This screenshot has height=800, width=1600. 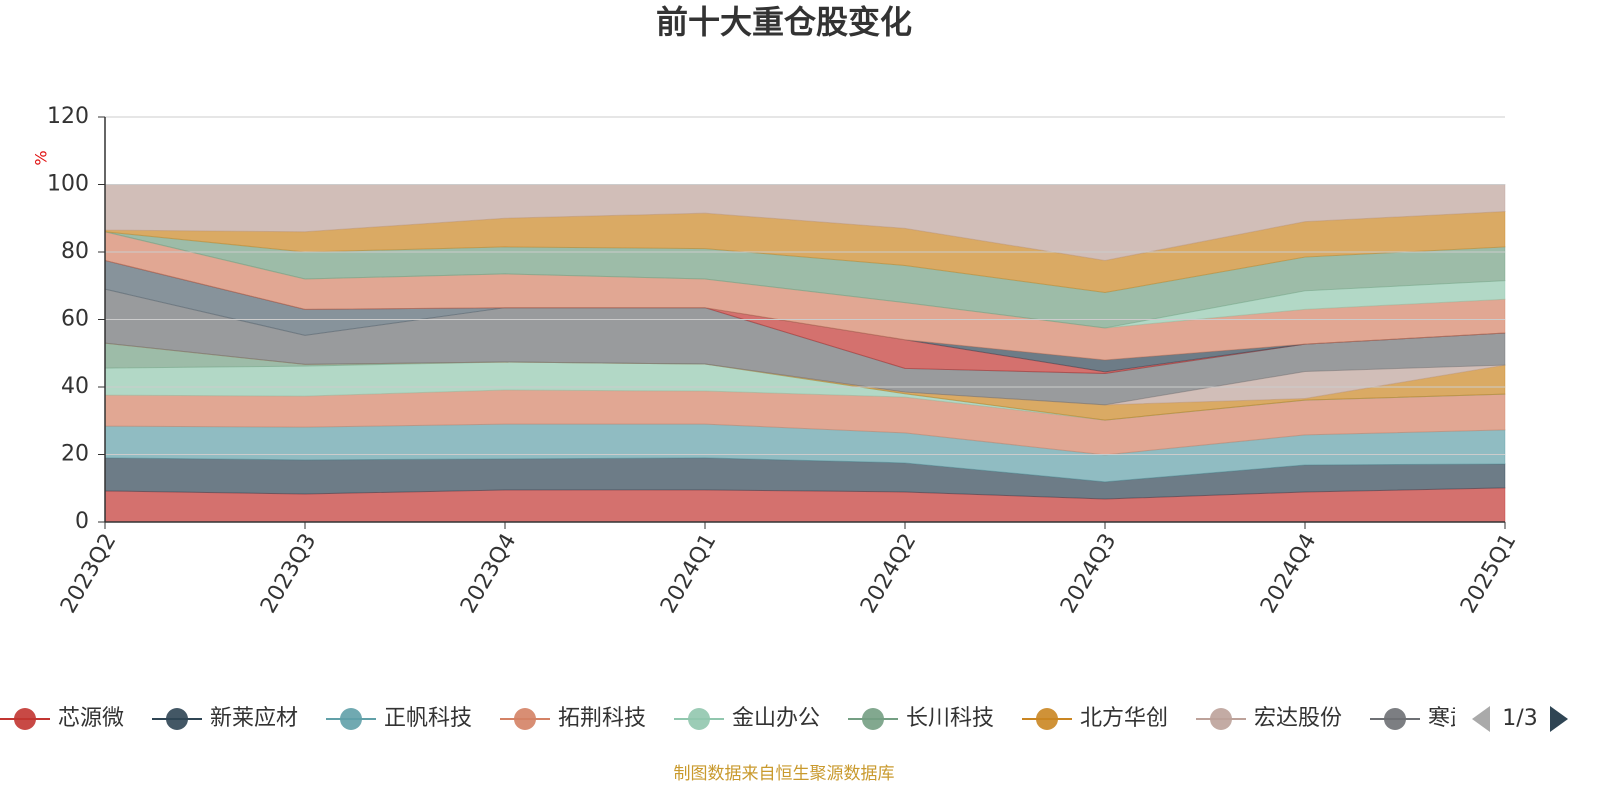 I want to click on x-tick-label: 2024Q3, so click(x=1088, y=574).